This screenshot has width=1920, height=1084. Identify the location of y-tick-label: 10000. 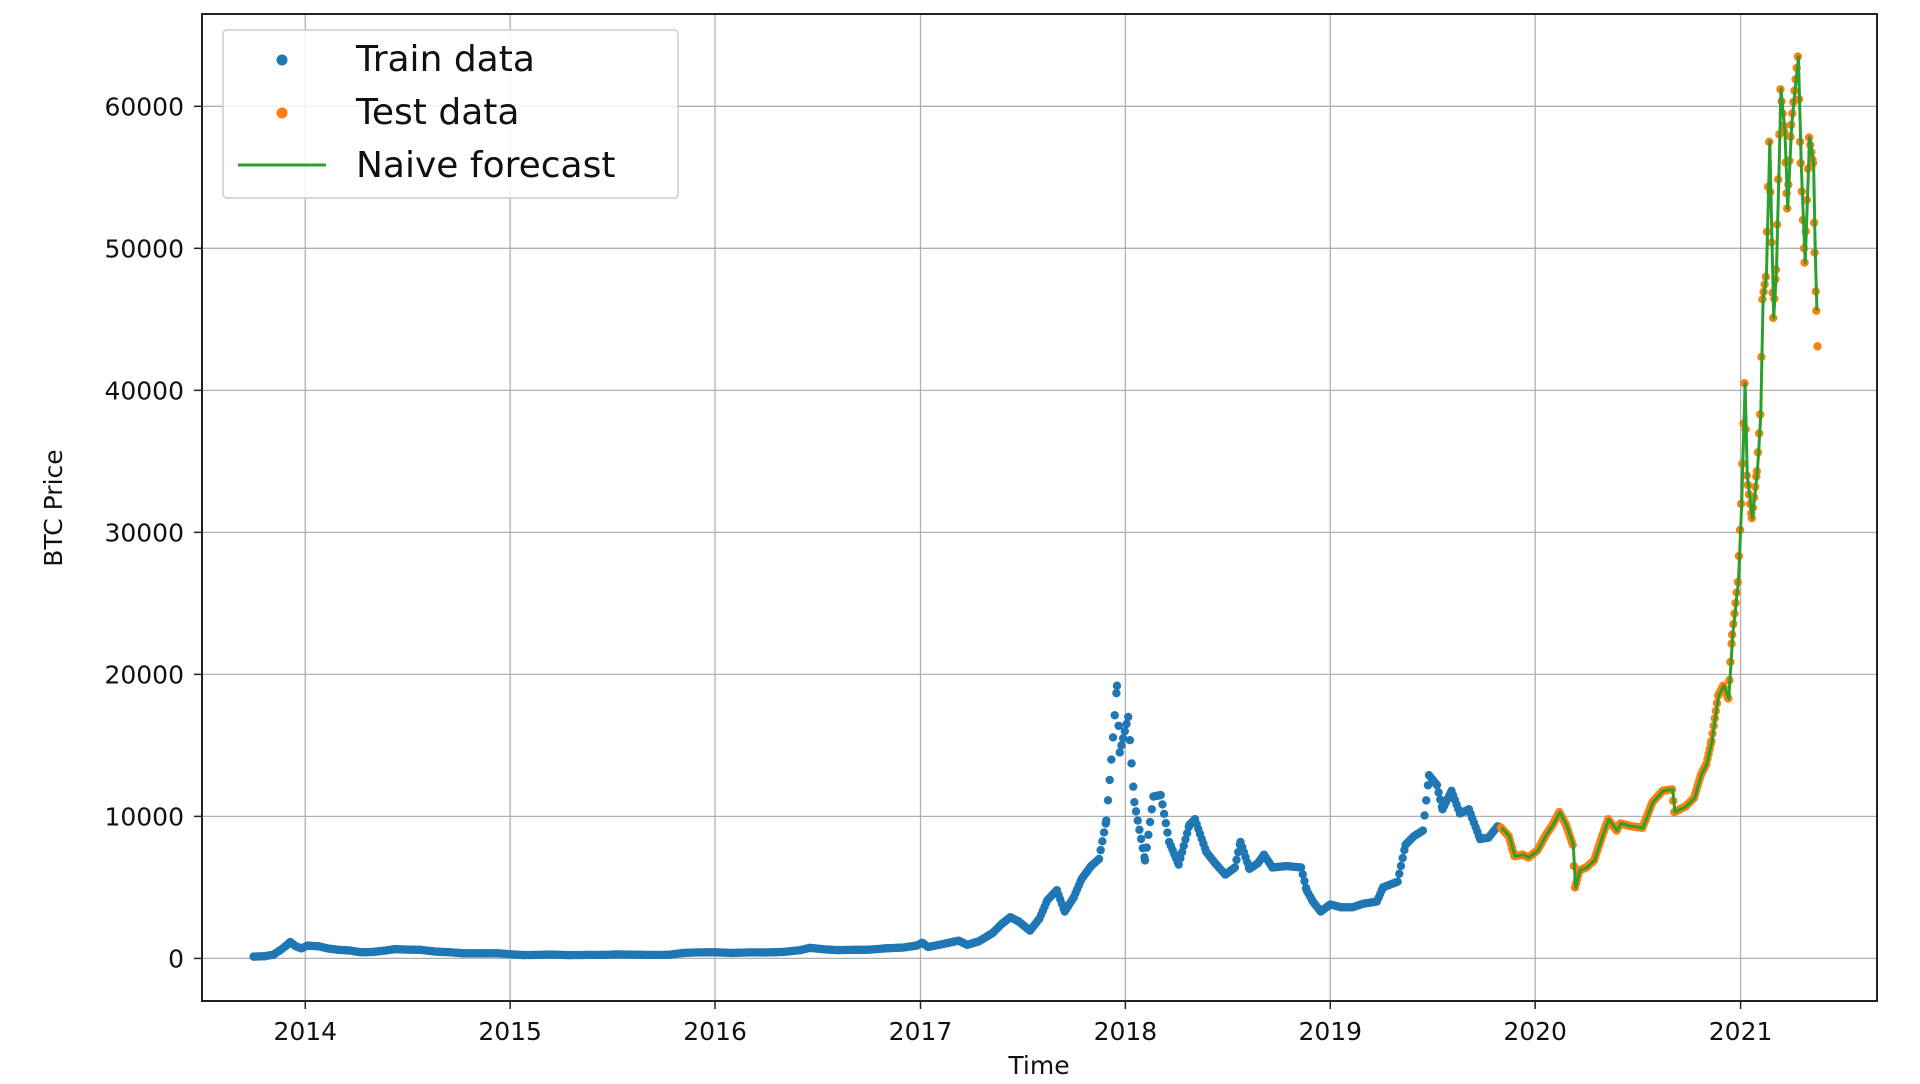
(144, 816).